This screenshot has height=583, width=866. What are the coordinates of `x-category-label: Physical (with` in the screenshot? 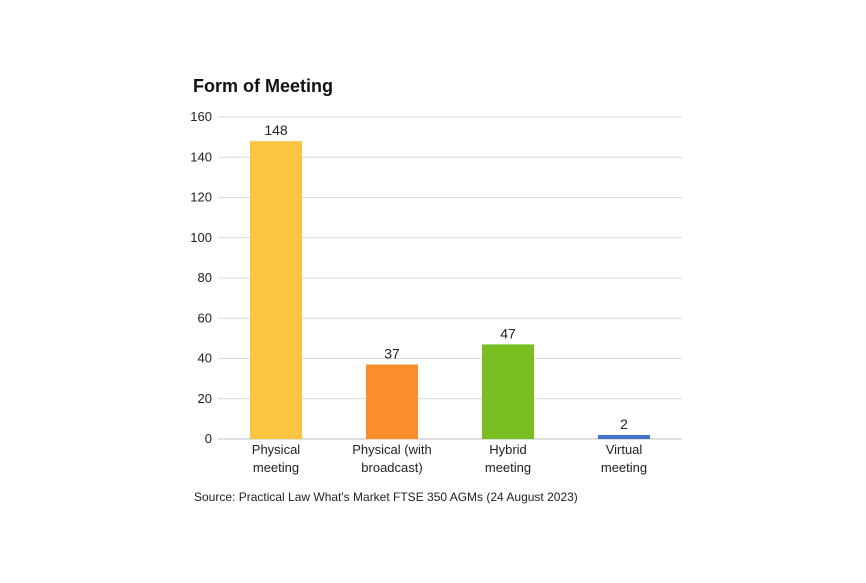 It's located at (391, 449).